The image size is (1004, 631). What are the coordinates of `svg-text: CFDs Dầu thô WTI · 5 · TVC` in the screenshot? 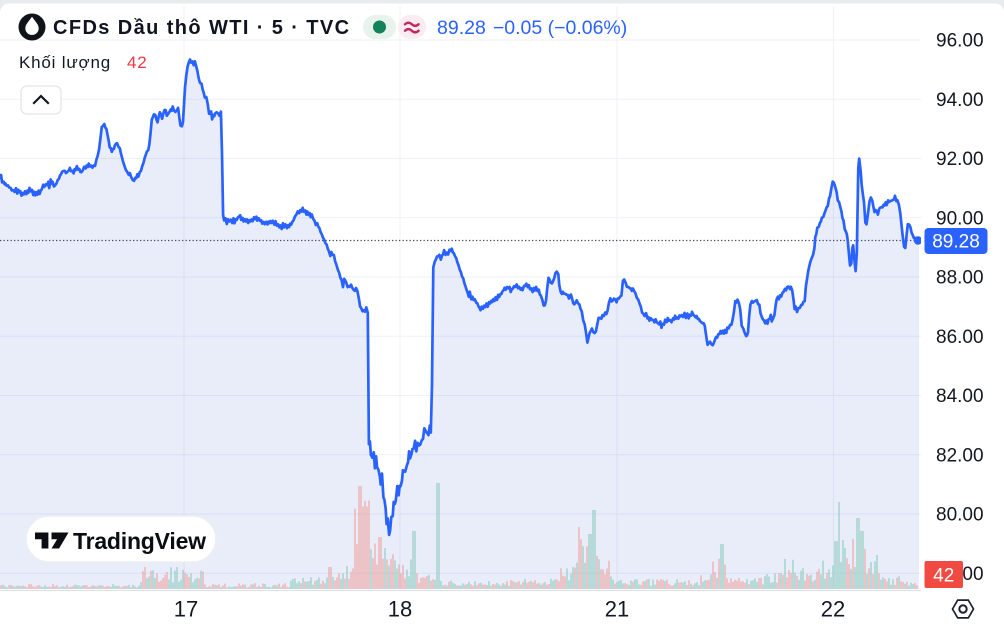 It's located at (202, 28).